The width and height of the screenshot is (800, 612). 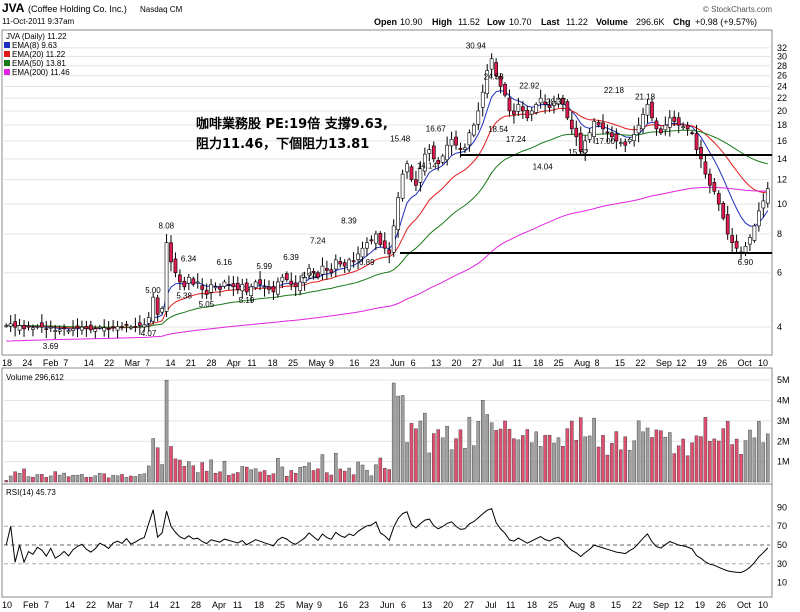 What do you see at coordinates (318, 240) in the screenshot?
I see `price-point-label: 7.24` at bounding box center [318, 240].